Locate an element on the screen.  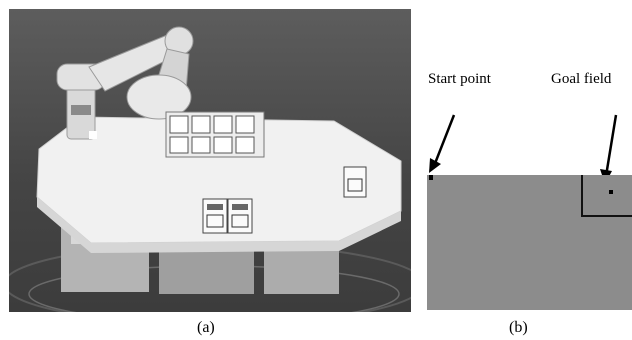
picture-board is located at coordinates (215, 134).